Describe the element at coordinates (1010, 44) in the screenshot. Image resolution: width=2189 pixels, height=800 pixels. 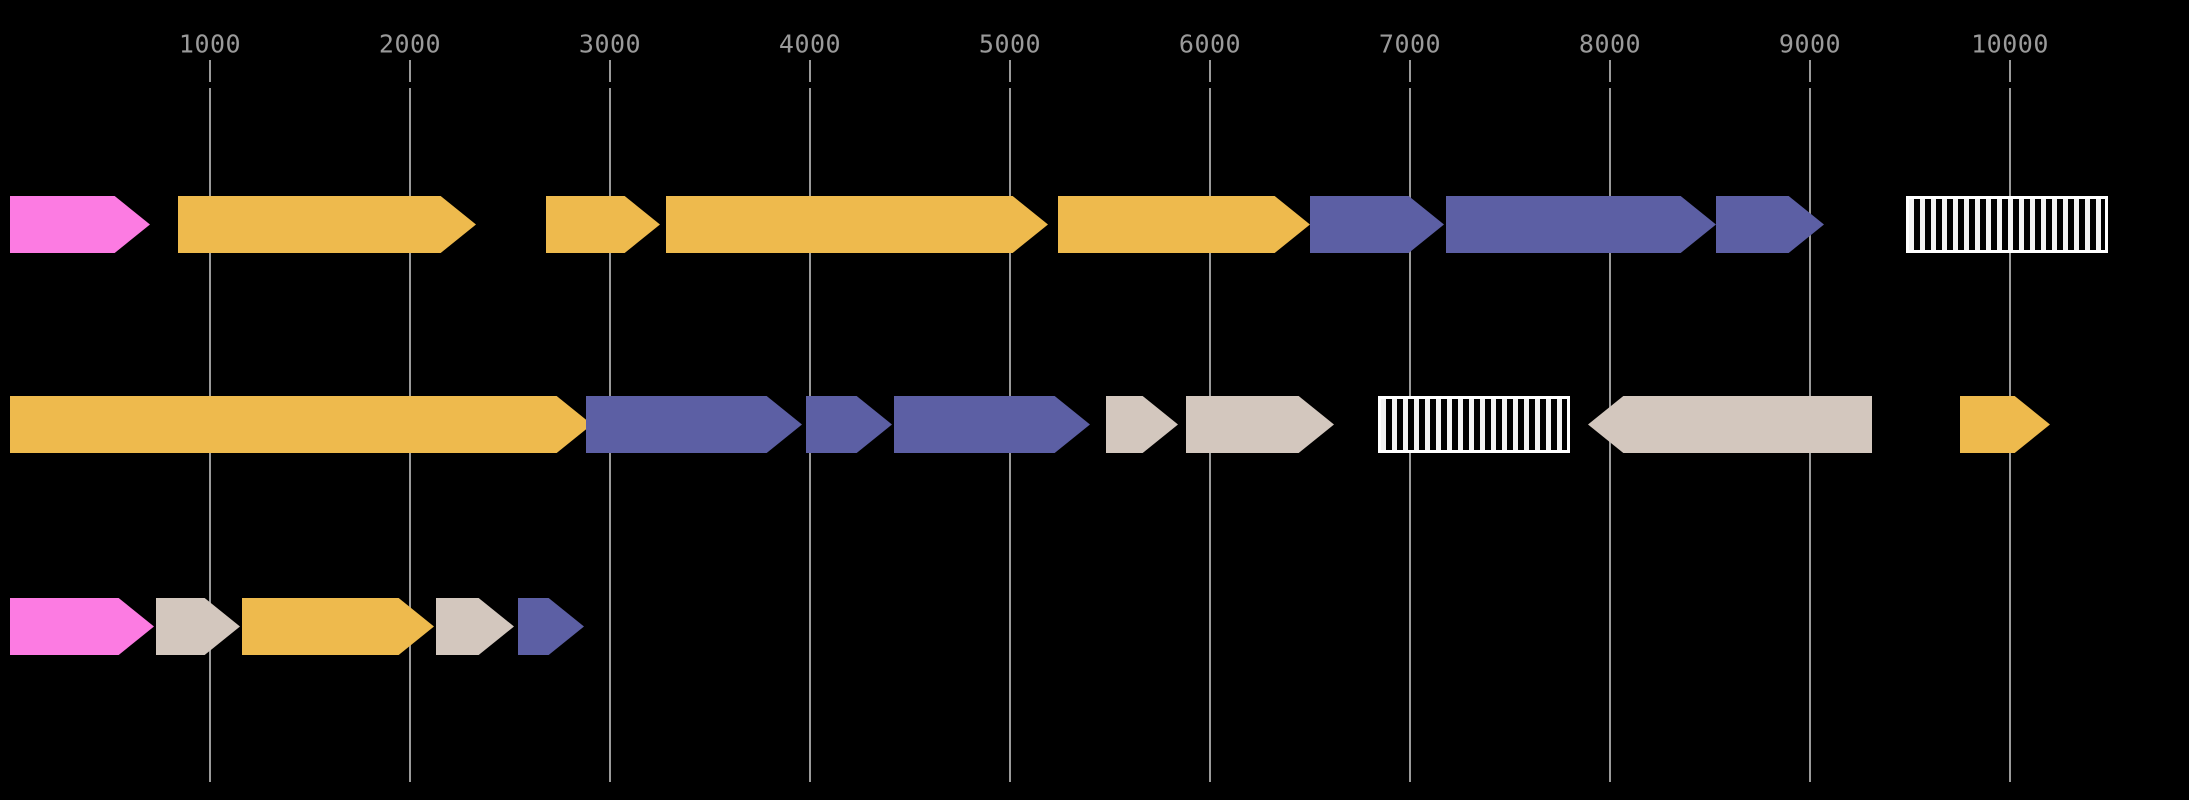
I see `axis-tick-label: 5000` at that location.